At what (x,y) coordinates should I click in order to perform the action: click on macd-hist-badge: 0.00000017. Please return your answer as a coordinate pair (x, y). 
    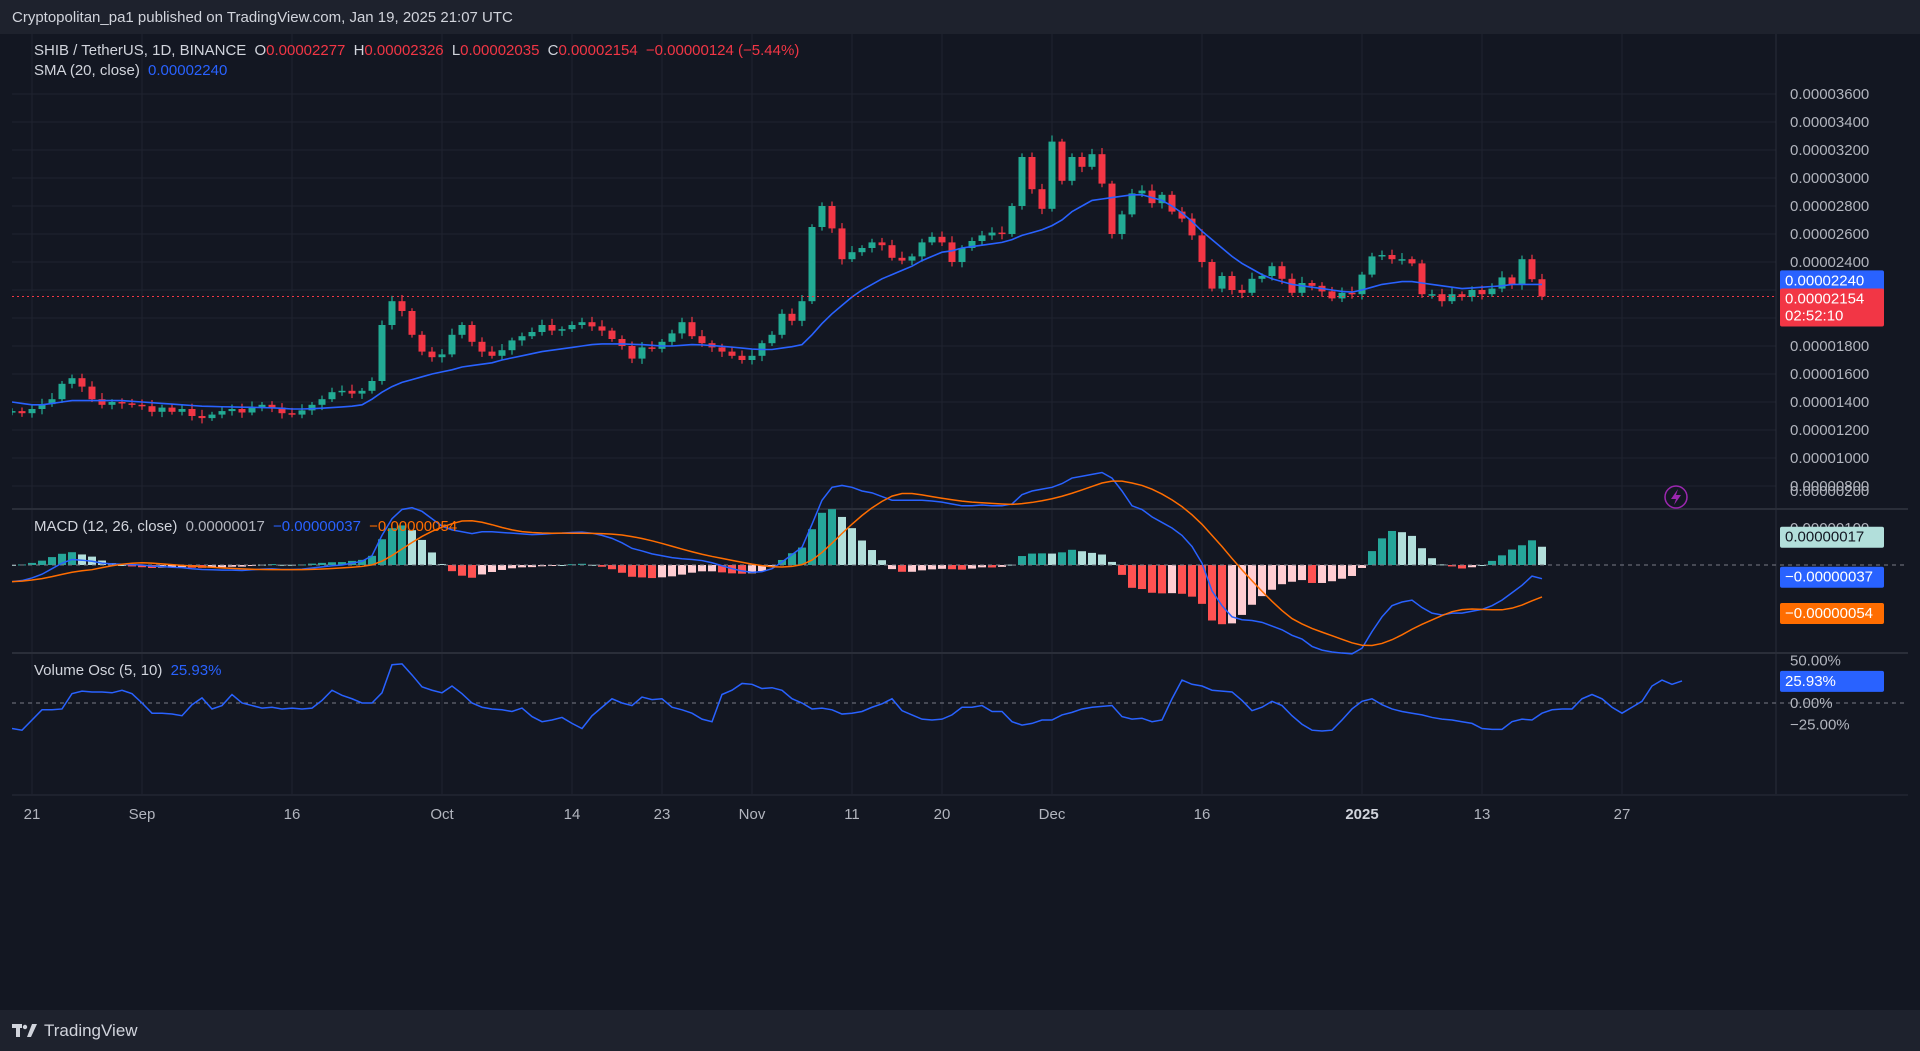
    Looking at the image, I should click on (1832, 537).